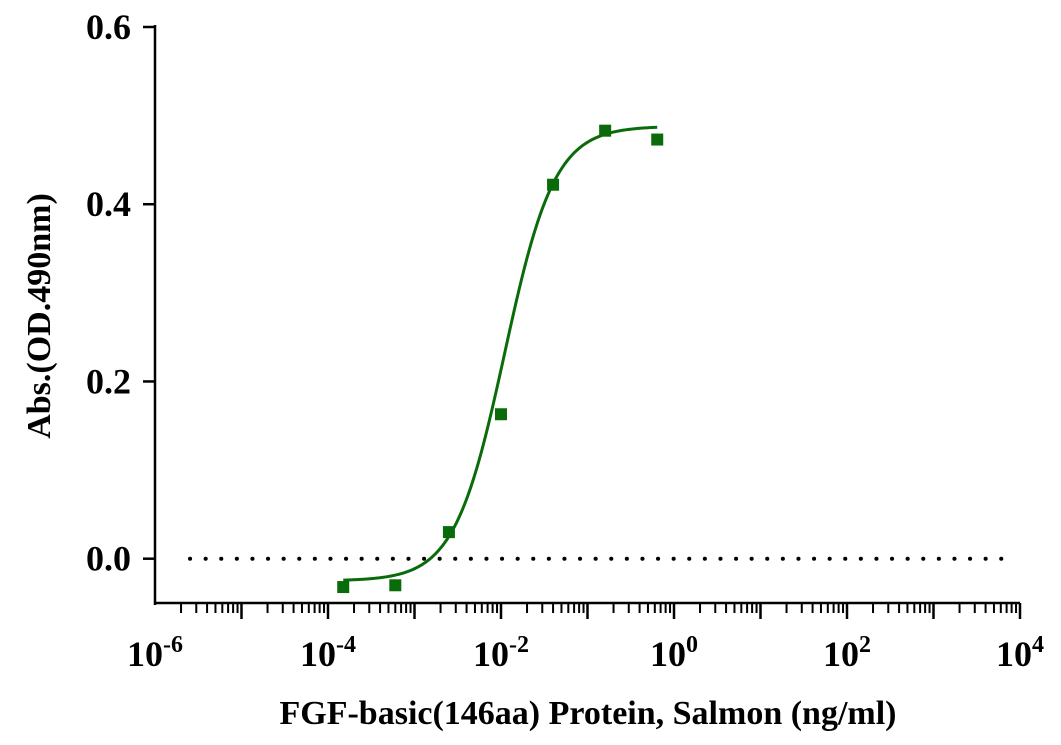 This screenshot has height=745, width=1061. Describe the element at coordinates (847, 653) in the screenshot. I see `x-tick-label: 10²` at that location.